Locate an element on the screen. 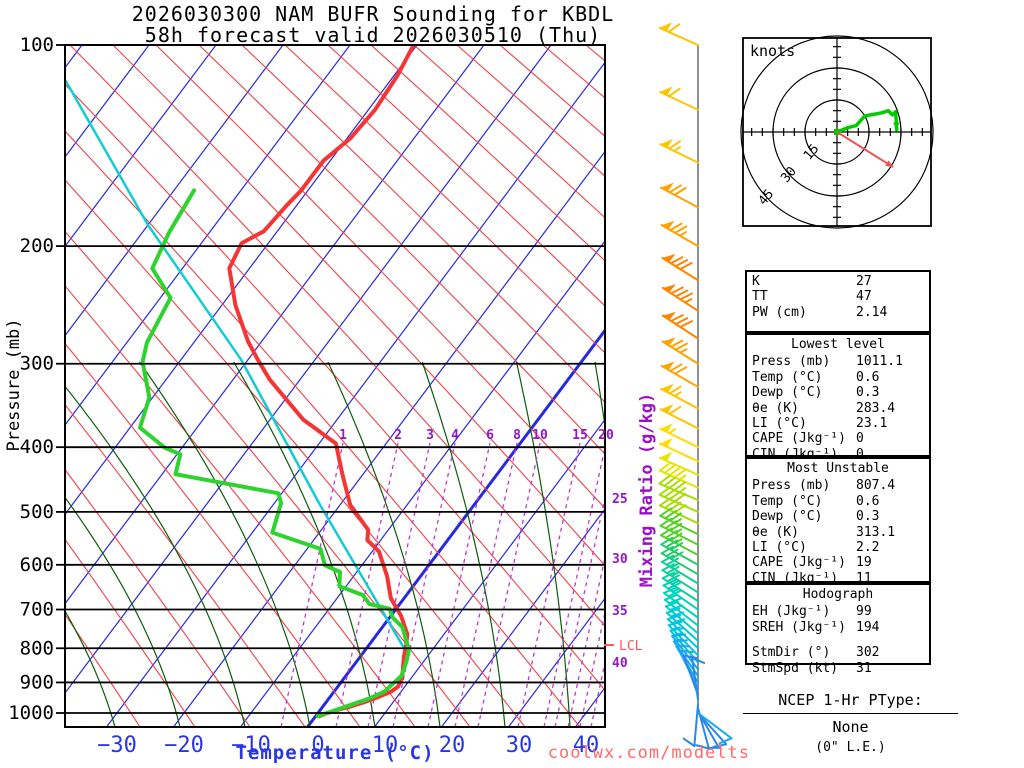 The height and width of the screenshot is (768, 1024). index-value: 283.4 is located at coordinates (876, 408).